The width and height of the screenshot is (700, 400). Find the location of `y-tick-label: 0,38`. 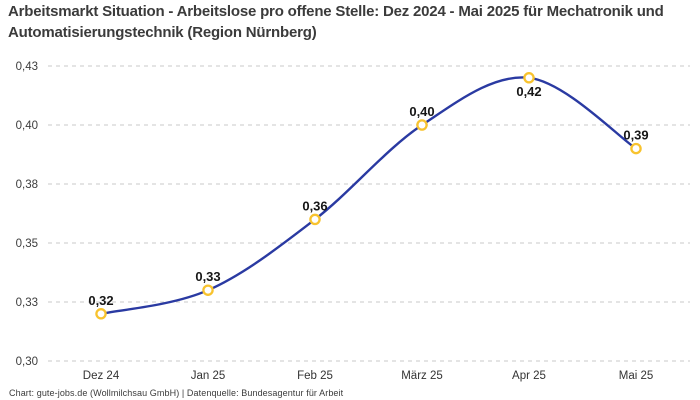

y-tick-label: 0,38 is located at coordinates (27, 185).